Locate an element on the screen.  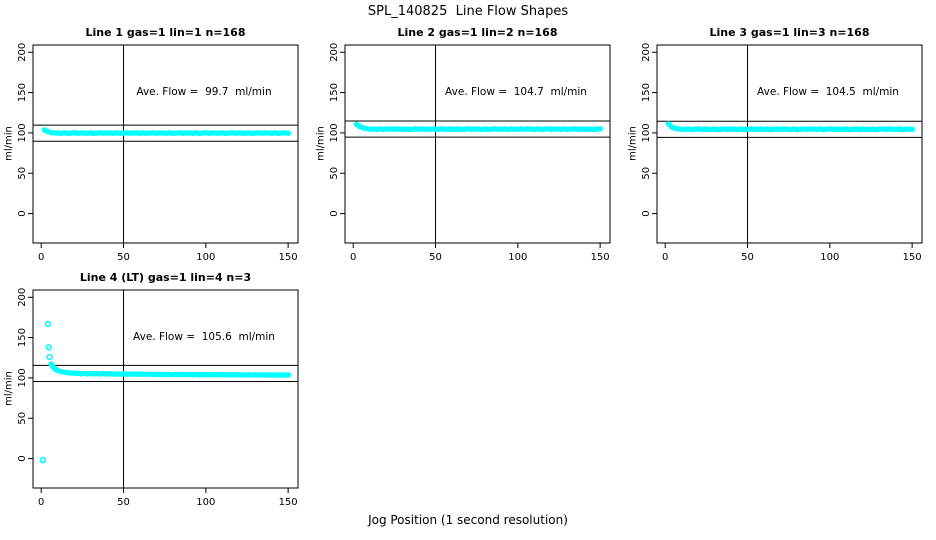
panel-2-ave-flow-annotation: Ave. Flow = 104.7 ml/min is located at coordinates (516, 92).